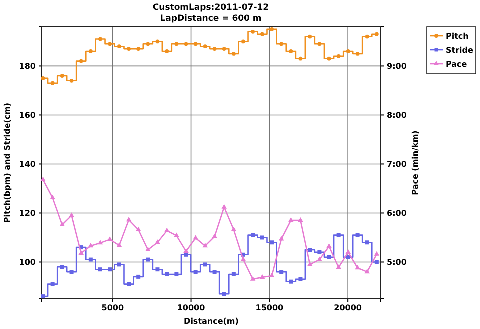 This screenshot has width=480, height=329. I want to click on x-tick-label: 20000, so click(348, 308).